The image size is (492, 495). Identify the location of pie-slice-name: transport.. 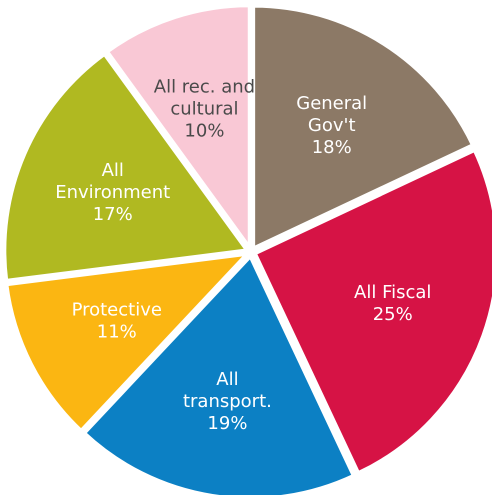
(227, 401).